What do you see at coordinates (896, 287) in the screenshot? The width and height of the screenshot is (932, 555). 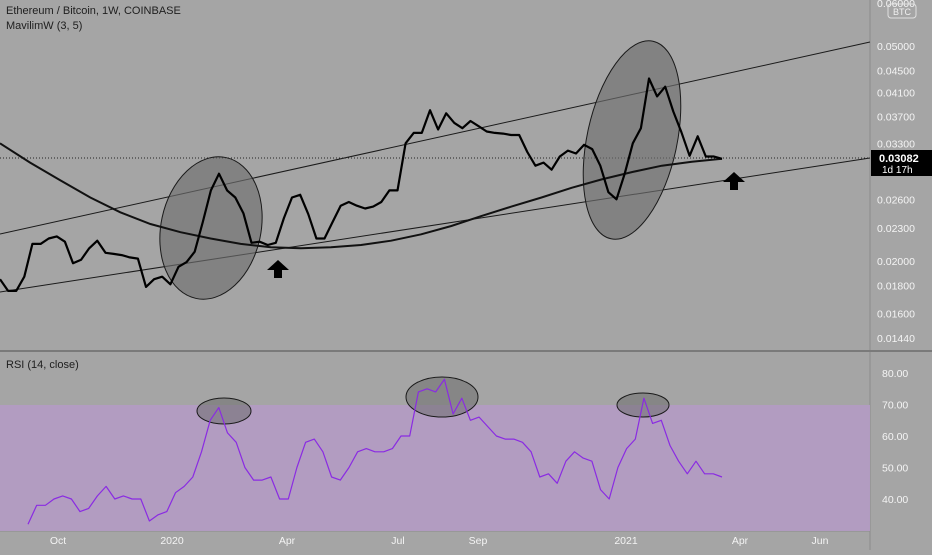 I see `price-tick-label: 0.01800` at bounding box center [896, 287].